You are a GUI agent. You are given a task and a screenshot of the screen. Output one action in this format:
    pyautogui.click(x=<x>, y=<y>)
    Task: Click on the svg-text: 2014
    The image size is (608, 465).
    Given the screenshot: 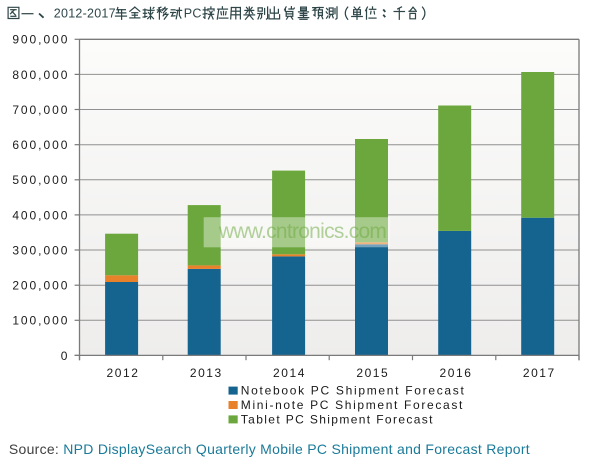 What is the action you would take?
    pyautogui.click(x=289, y=373)
    